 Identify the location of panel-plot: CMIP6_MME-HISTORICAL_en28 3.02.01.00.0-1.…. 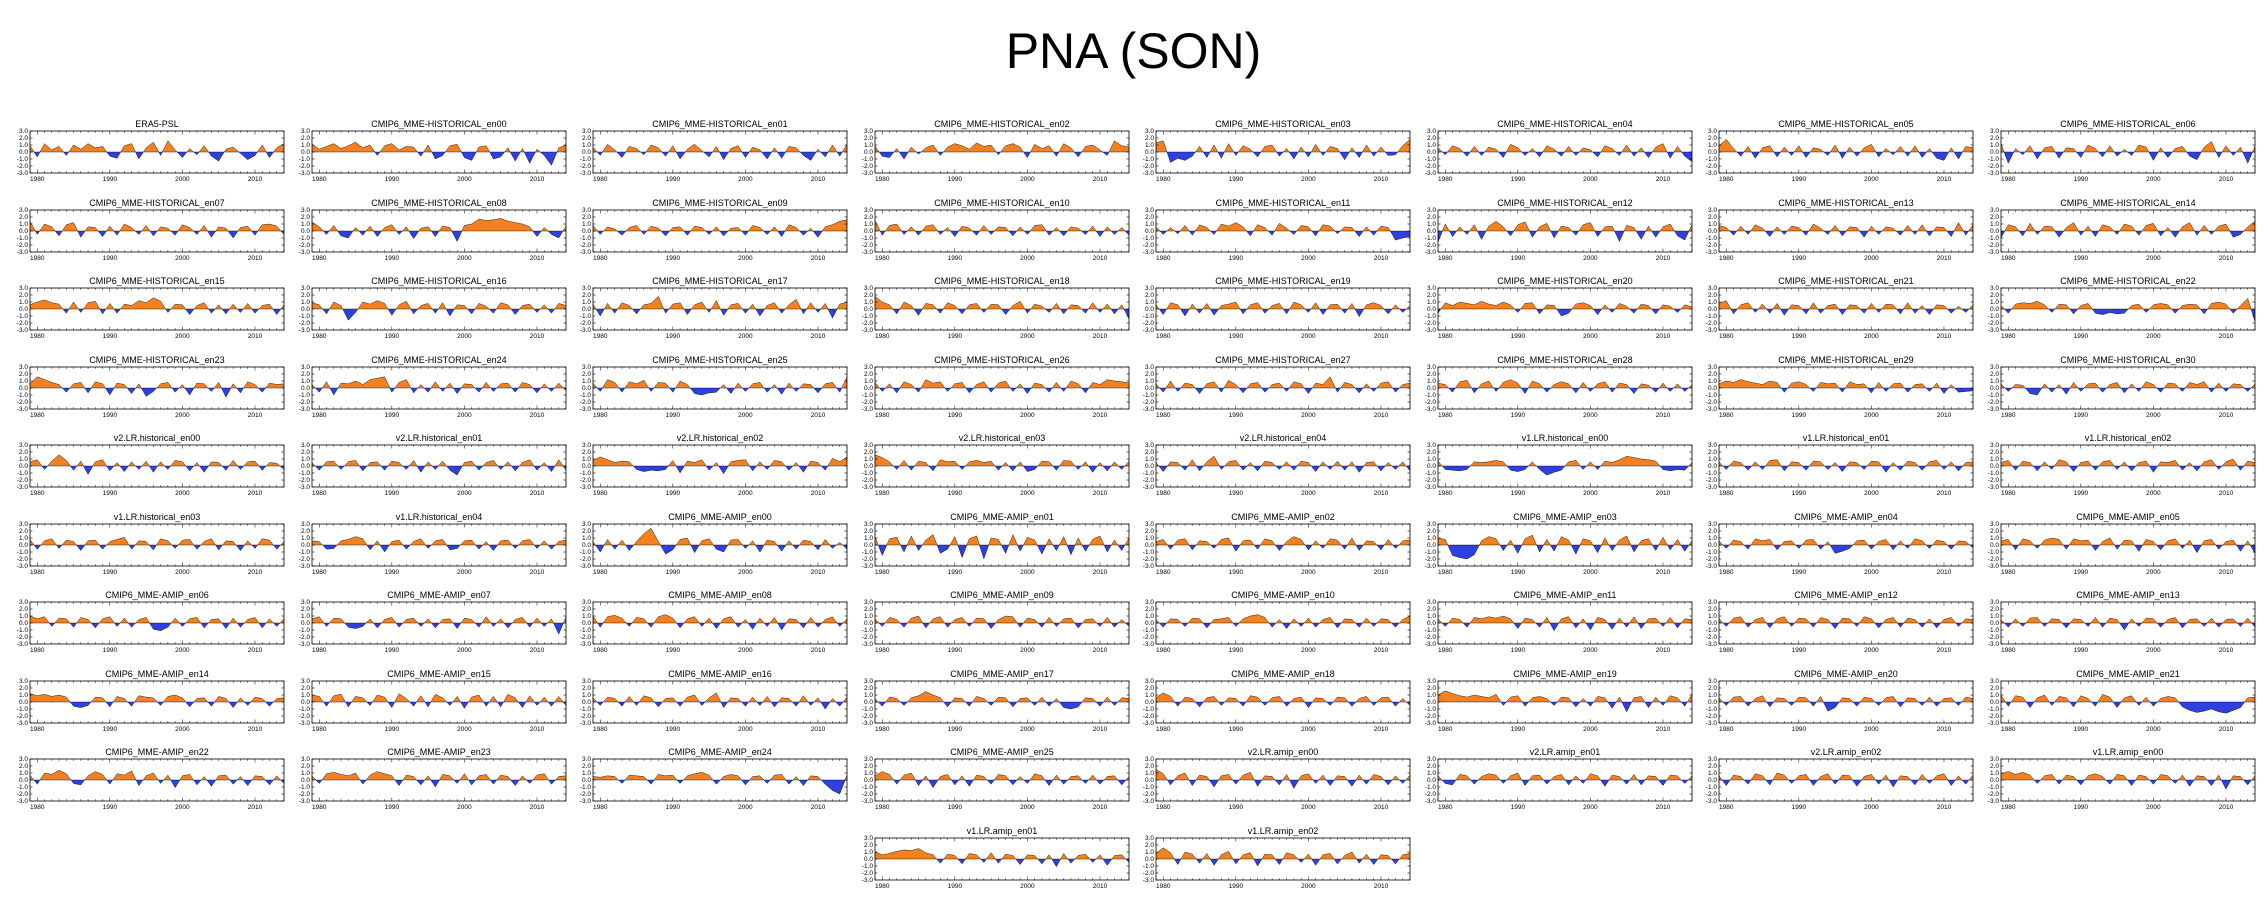
(1558, 387).